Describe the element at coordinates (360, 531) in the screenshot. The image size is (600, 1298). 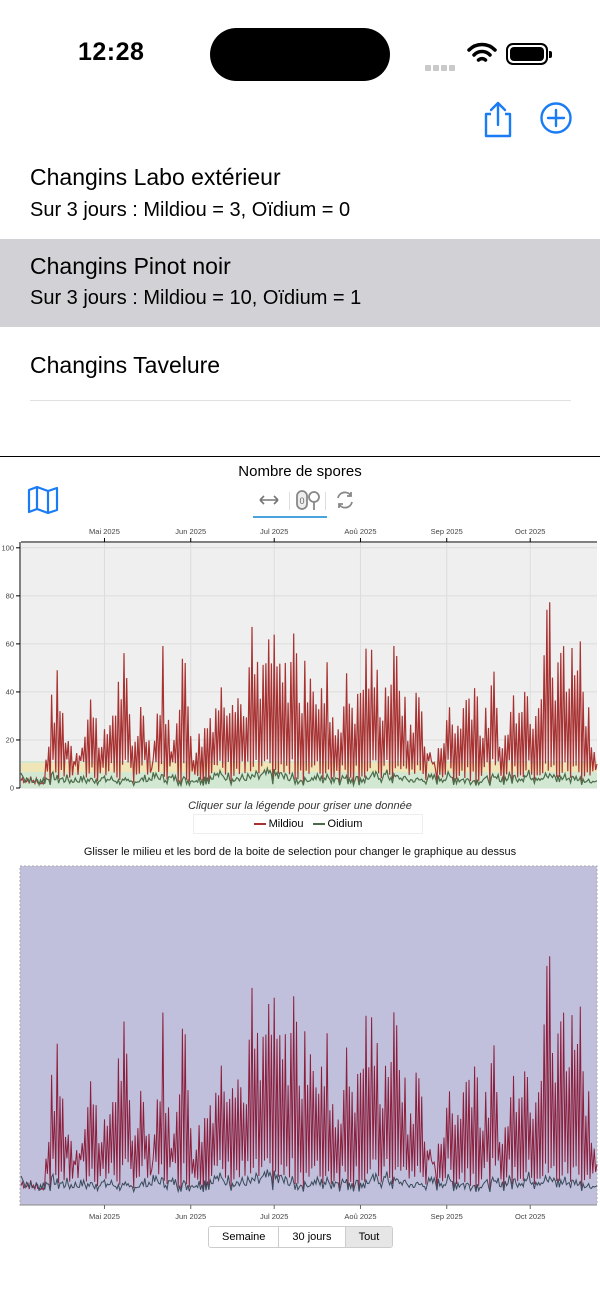
I see `x-tick-label: Aoû 2025` at that location.